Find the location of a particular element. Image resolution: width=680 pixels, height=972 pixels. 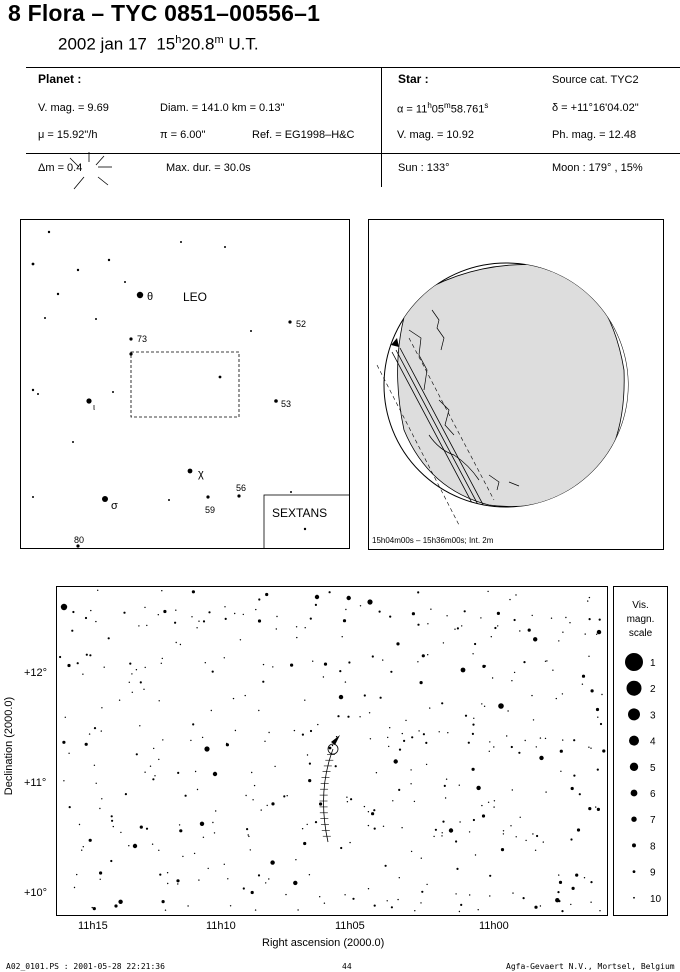

ra-tick-1115: 11h15 is located at coordinates (93, 926).